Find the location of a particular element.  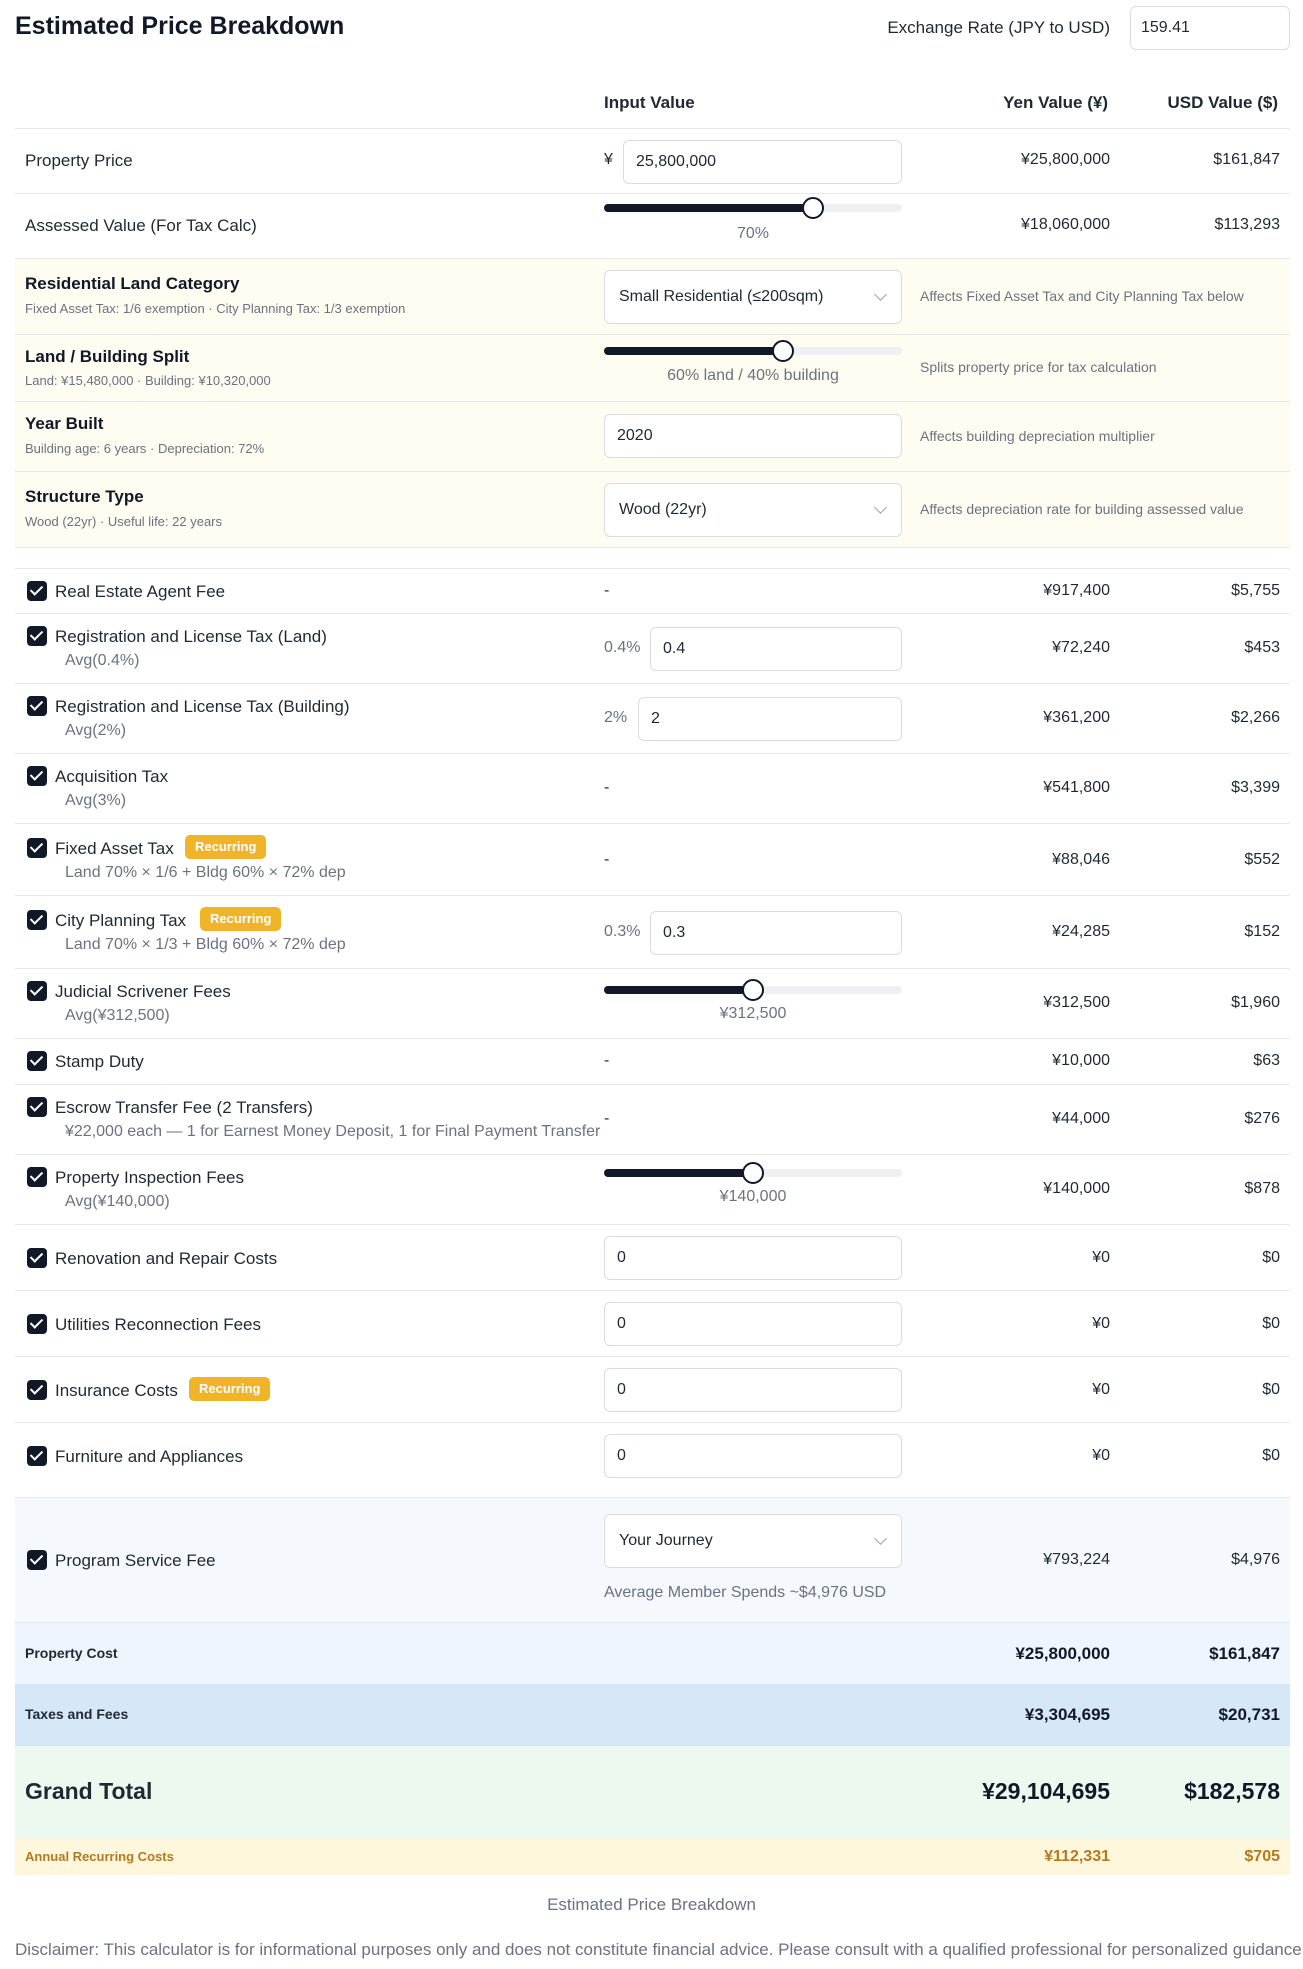

inspection-slider is located at coordinates (753, 1173).